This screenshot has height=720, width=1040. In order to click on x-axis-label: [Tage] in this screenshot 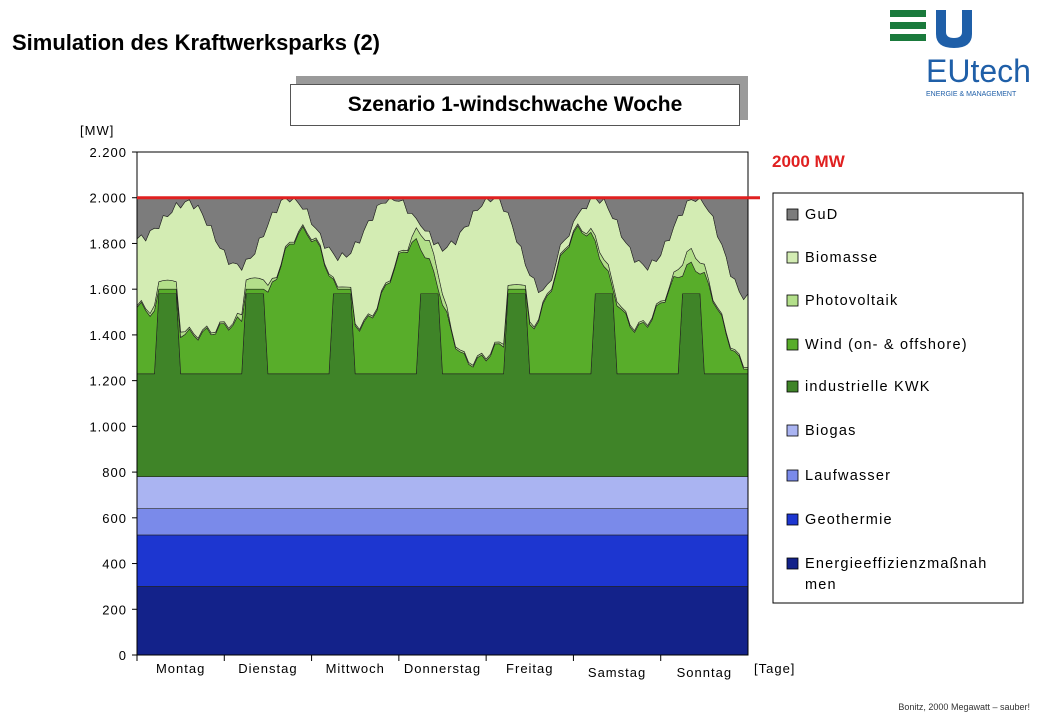, I will do `click(774, 668)`.